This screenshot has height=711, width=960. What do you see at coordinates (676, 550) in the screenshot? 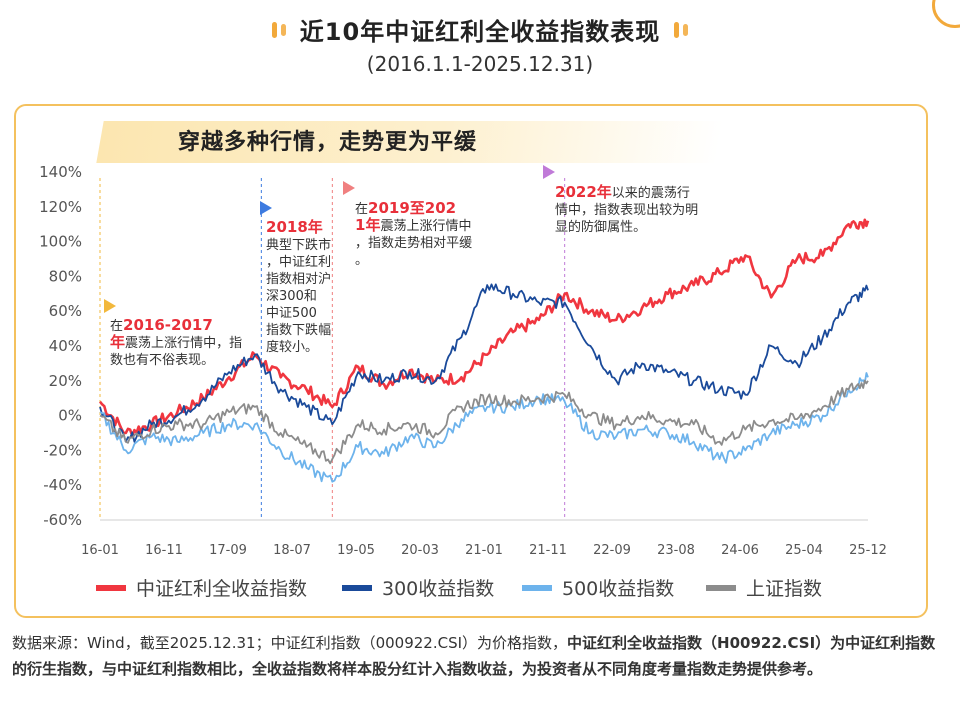
I see `x-tick-label: 23-08` at bounding box center [676, 550].